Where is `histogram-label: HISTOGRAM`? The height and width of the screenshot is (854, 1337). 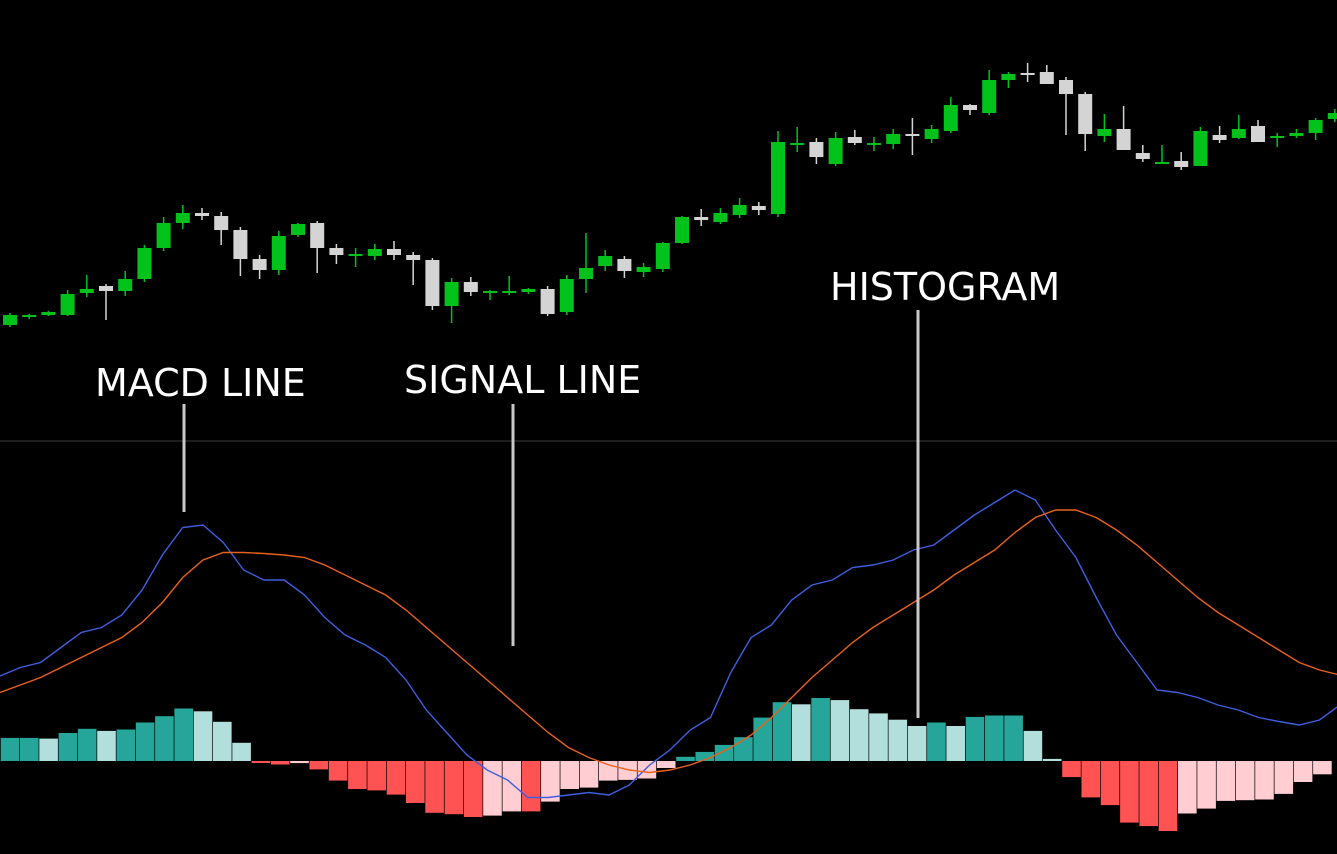 histogram-label: HISTOGRAM is located at coordinates (945, 287).